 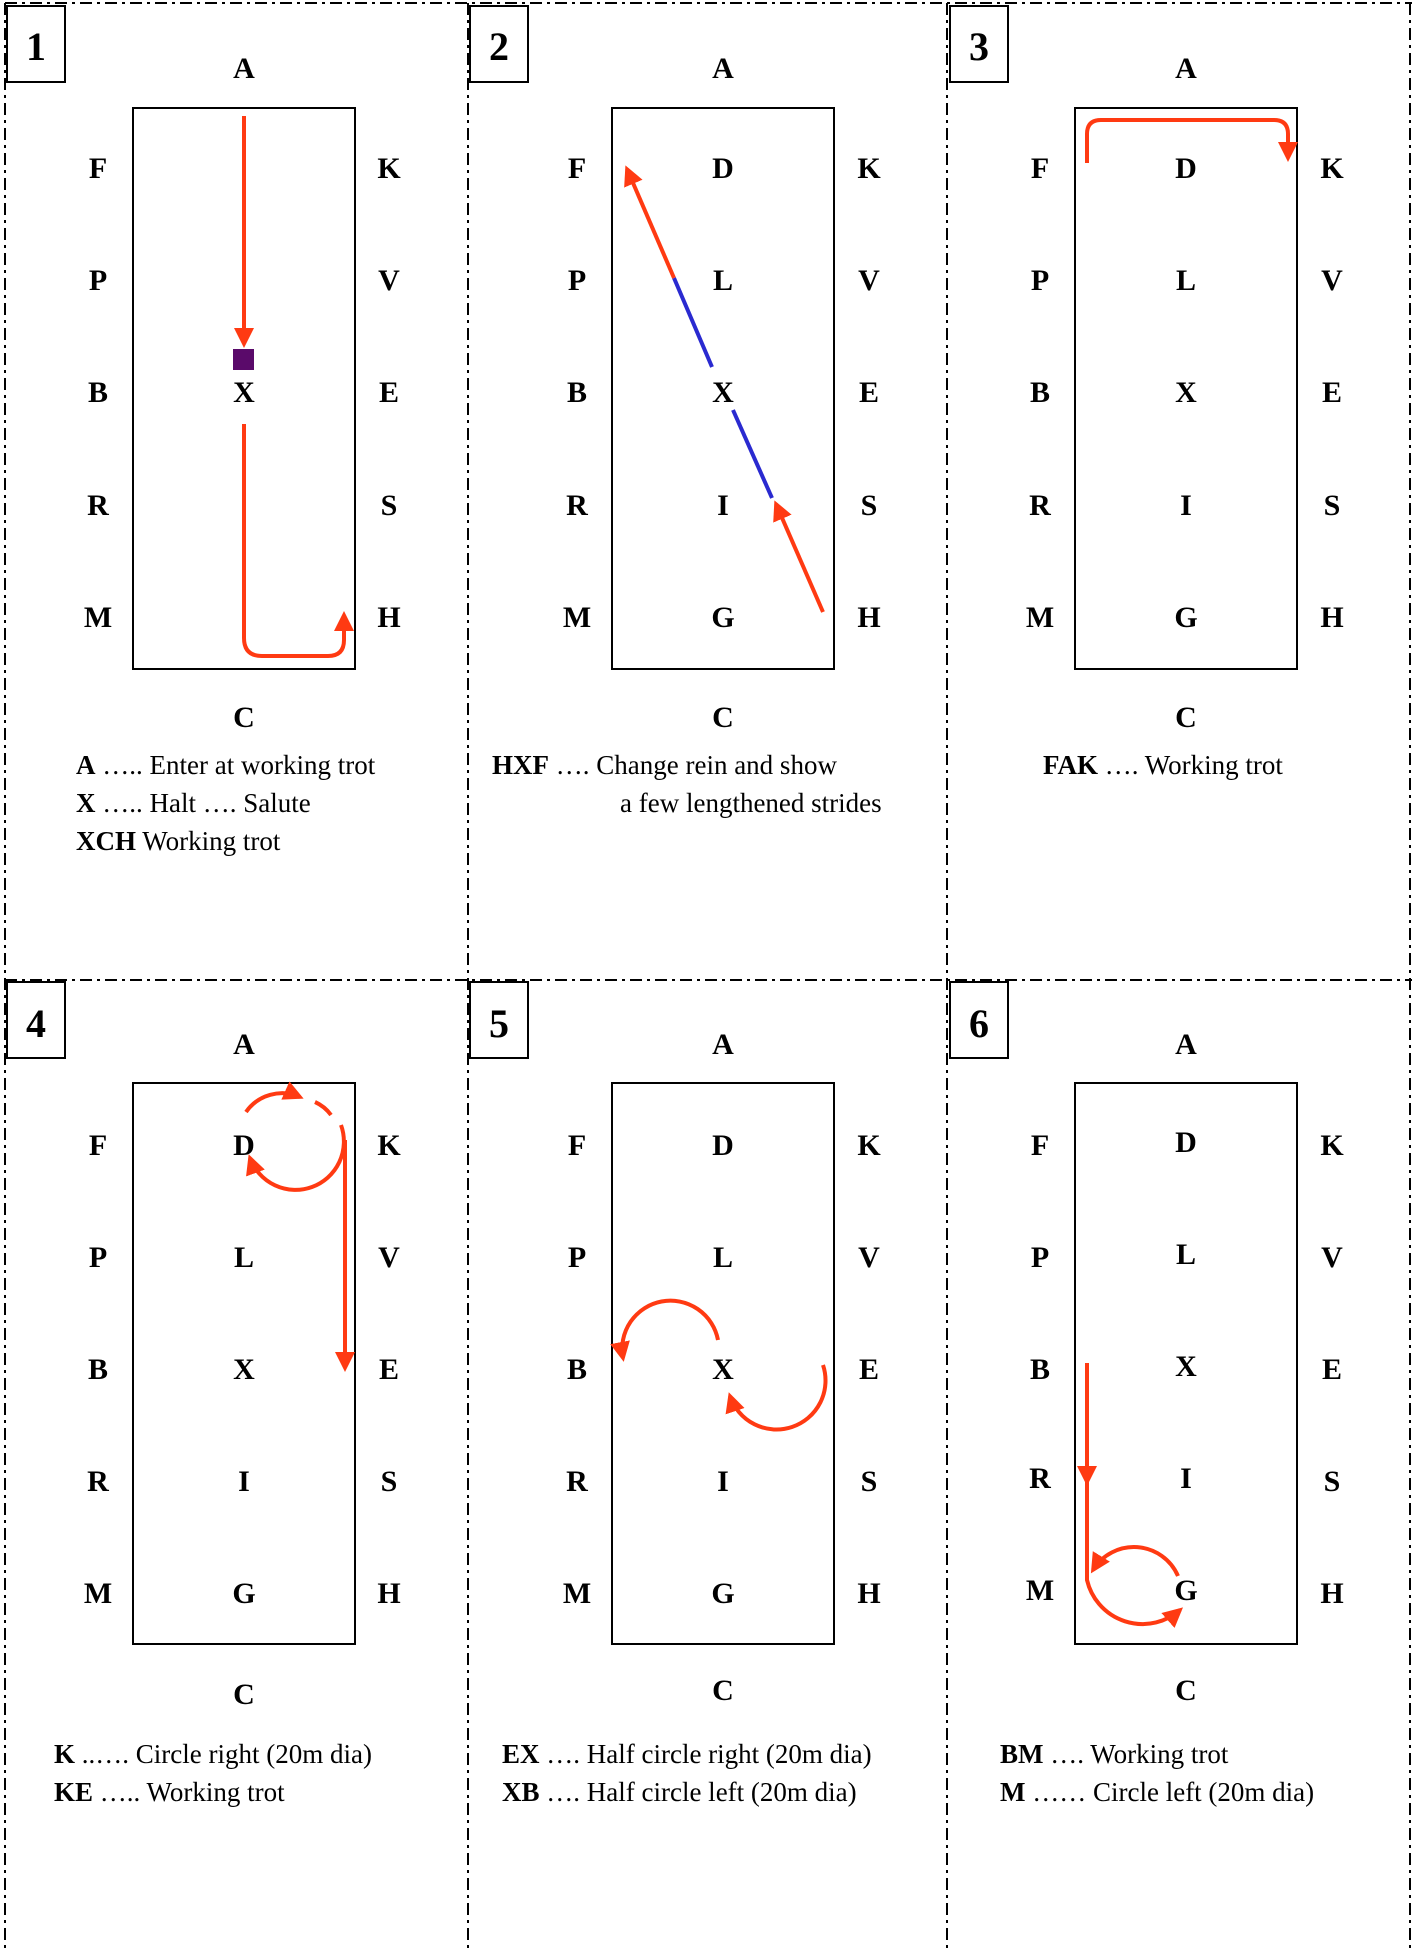 What do you see at coordinates (298, 541) in the screenshot?
I see `path-x-c-h` at bounding box center [298, 541].